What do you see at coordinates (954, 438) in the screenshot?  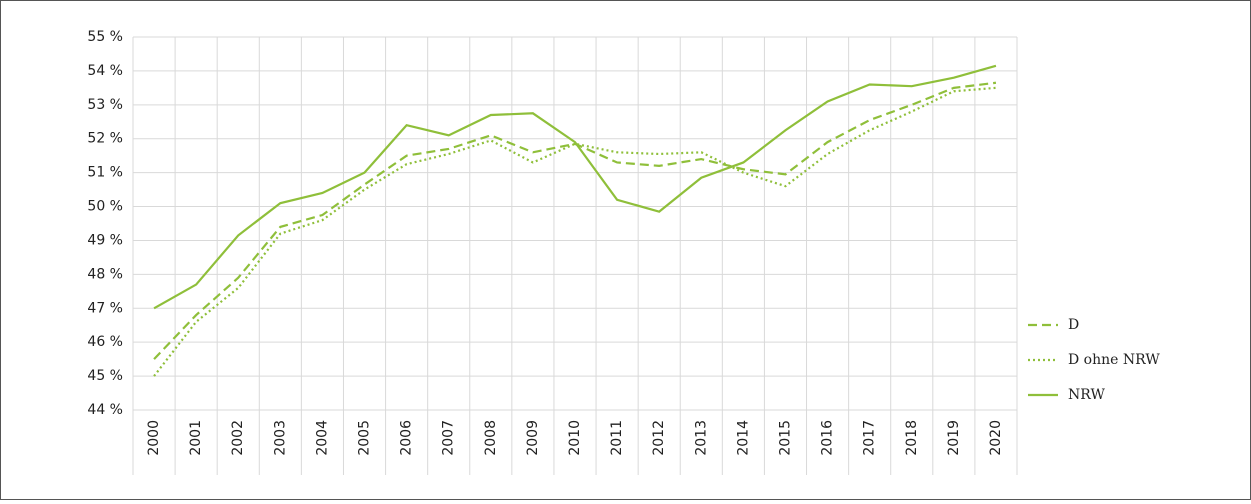 I see `x-tick-label: 2019` at bounding box center [954, 438].